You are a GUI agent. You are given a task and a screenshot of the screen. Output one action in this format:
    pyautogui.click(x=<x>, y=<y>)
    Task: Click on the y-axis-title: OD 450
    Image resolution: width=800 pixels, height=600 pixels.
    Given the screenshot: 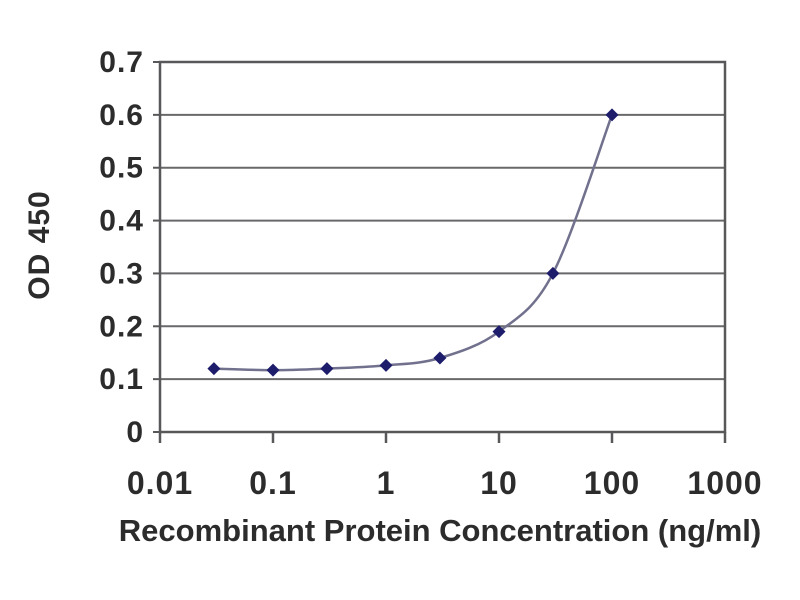 What is the action you would take?
    pyautogui.click(x=39, y=245)
    